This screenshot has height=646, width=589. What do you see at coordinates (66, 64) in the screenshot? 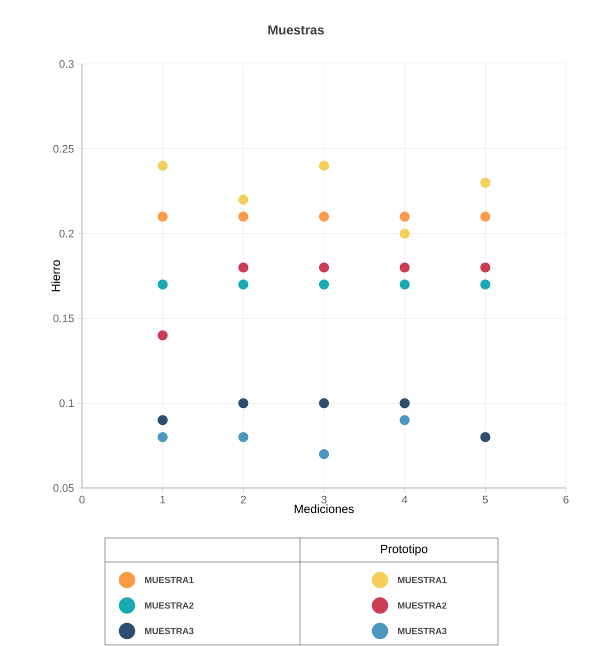
I see `y-tick-label: 0.3` at bounding box center [66, 64].